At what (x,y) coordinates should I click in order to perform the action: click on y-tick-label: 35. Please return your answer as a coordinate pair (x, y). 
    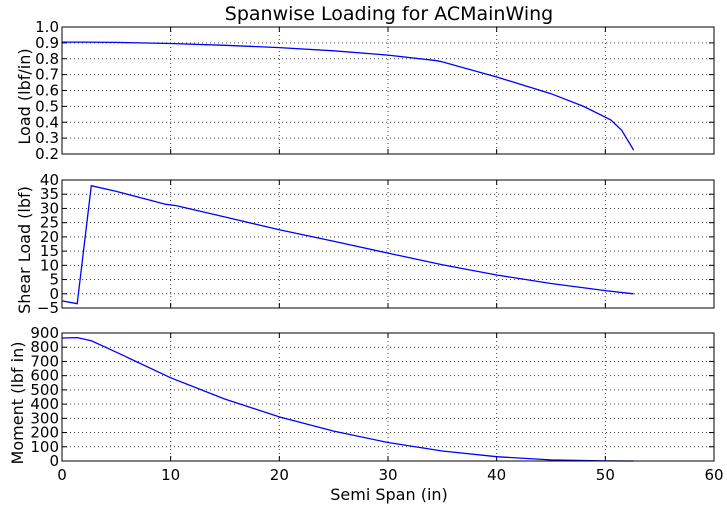
    Looking at the image, I should click on (49, 194).